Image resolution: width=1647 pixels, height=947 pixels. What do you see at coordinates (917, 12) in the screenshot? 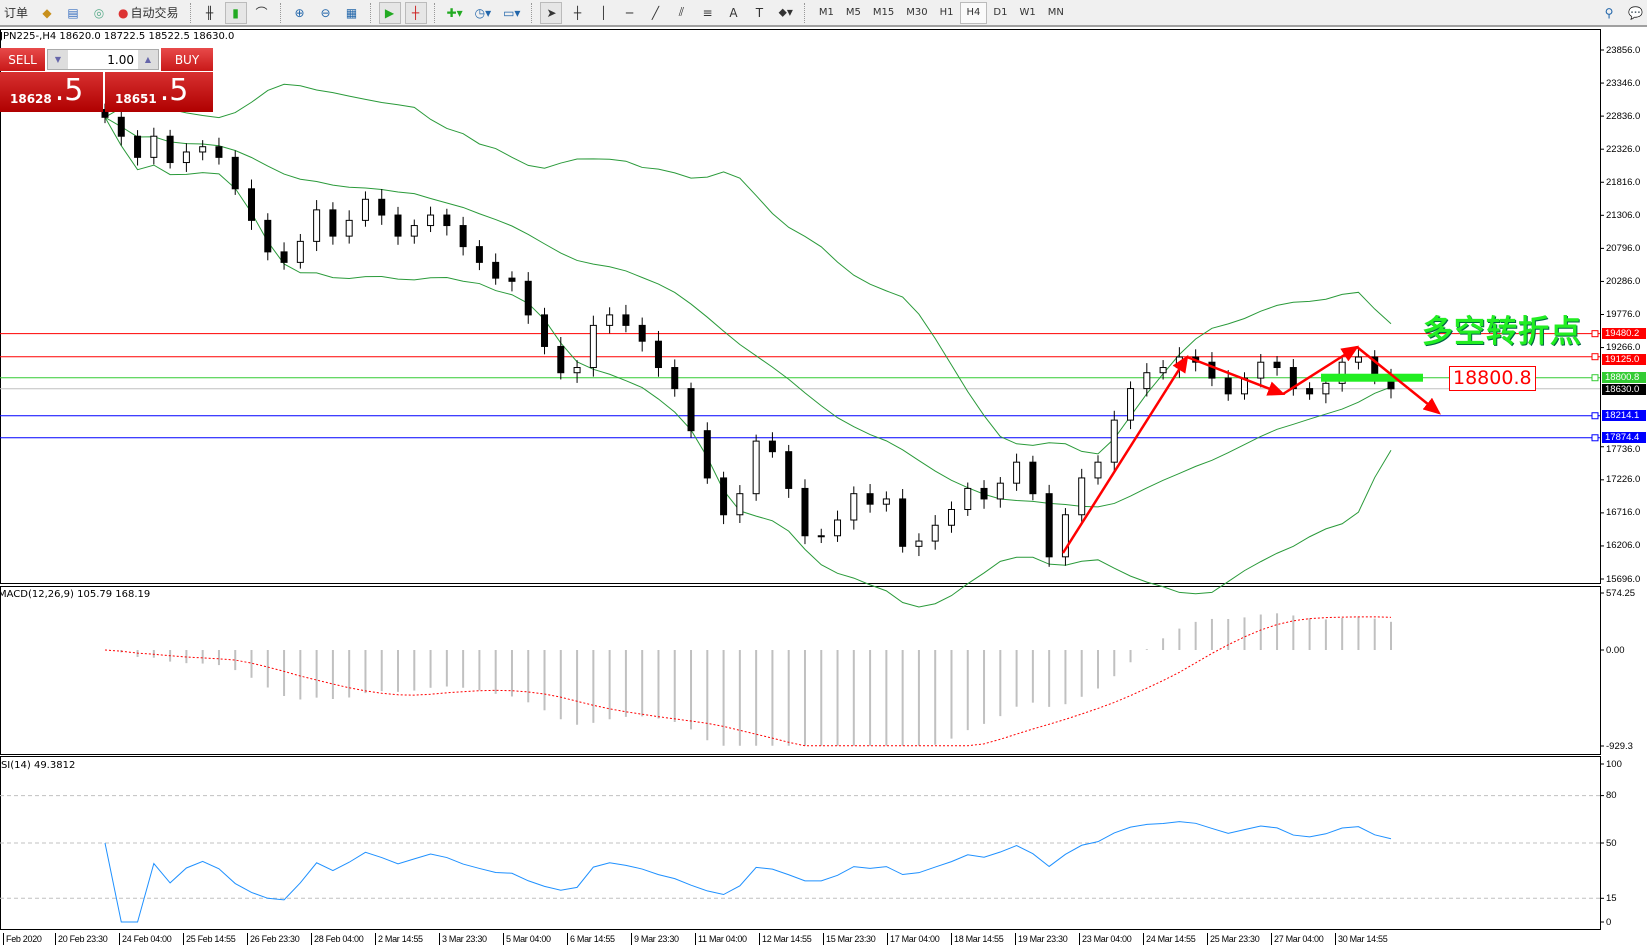
I see `timeframe-m30: M30` at bounding box center [917, 12].